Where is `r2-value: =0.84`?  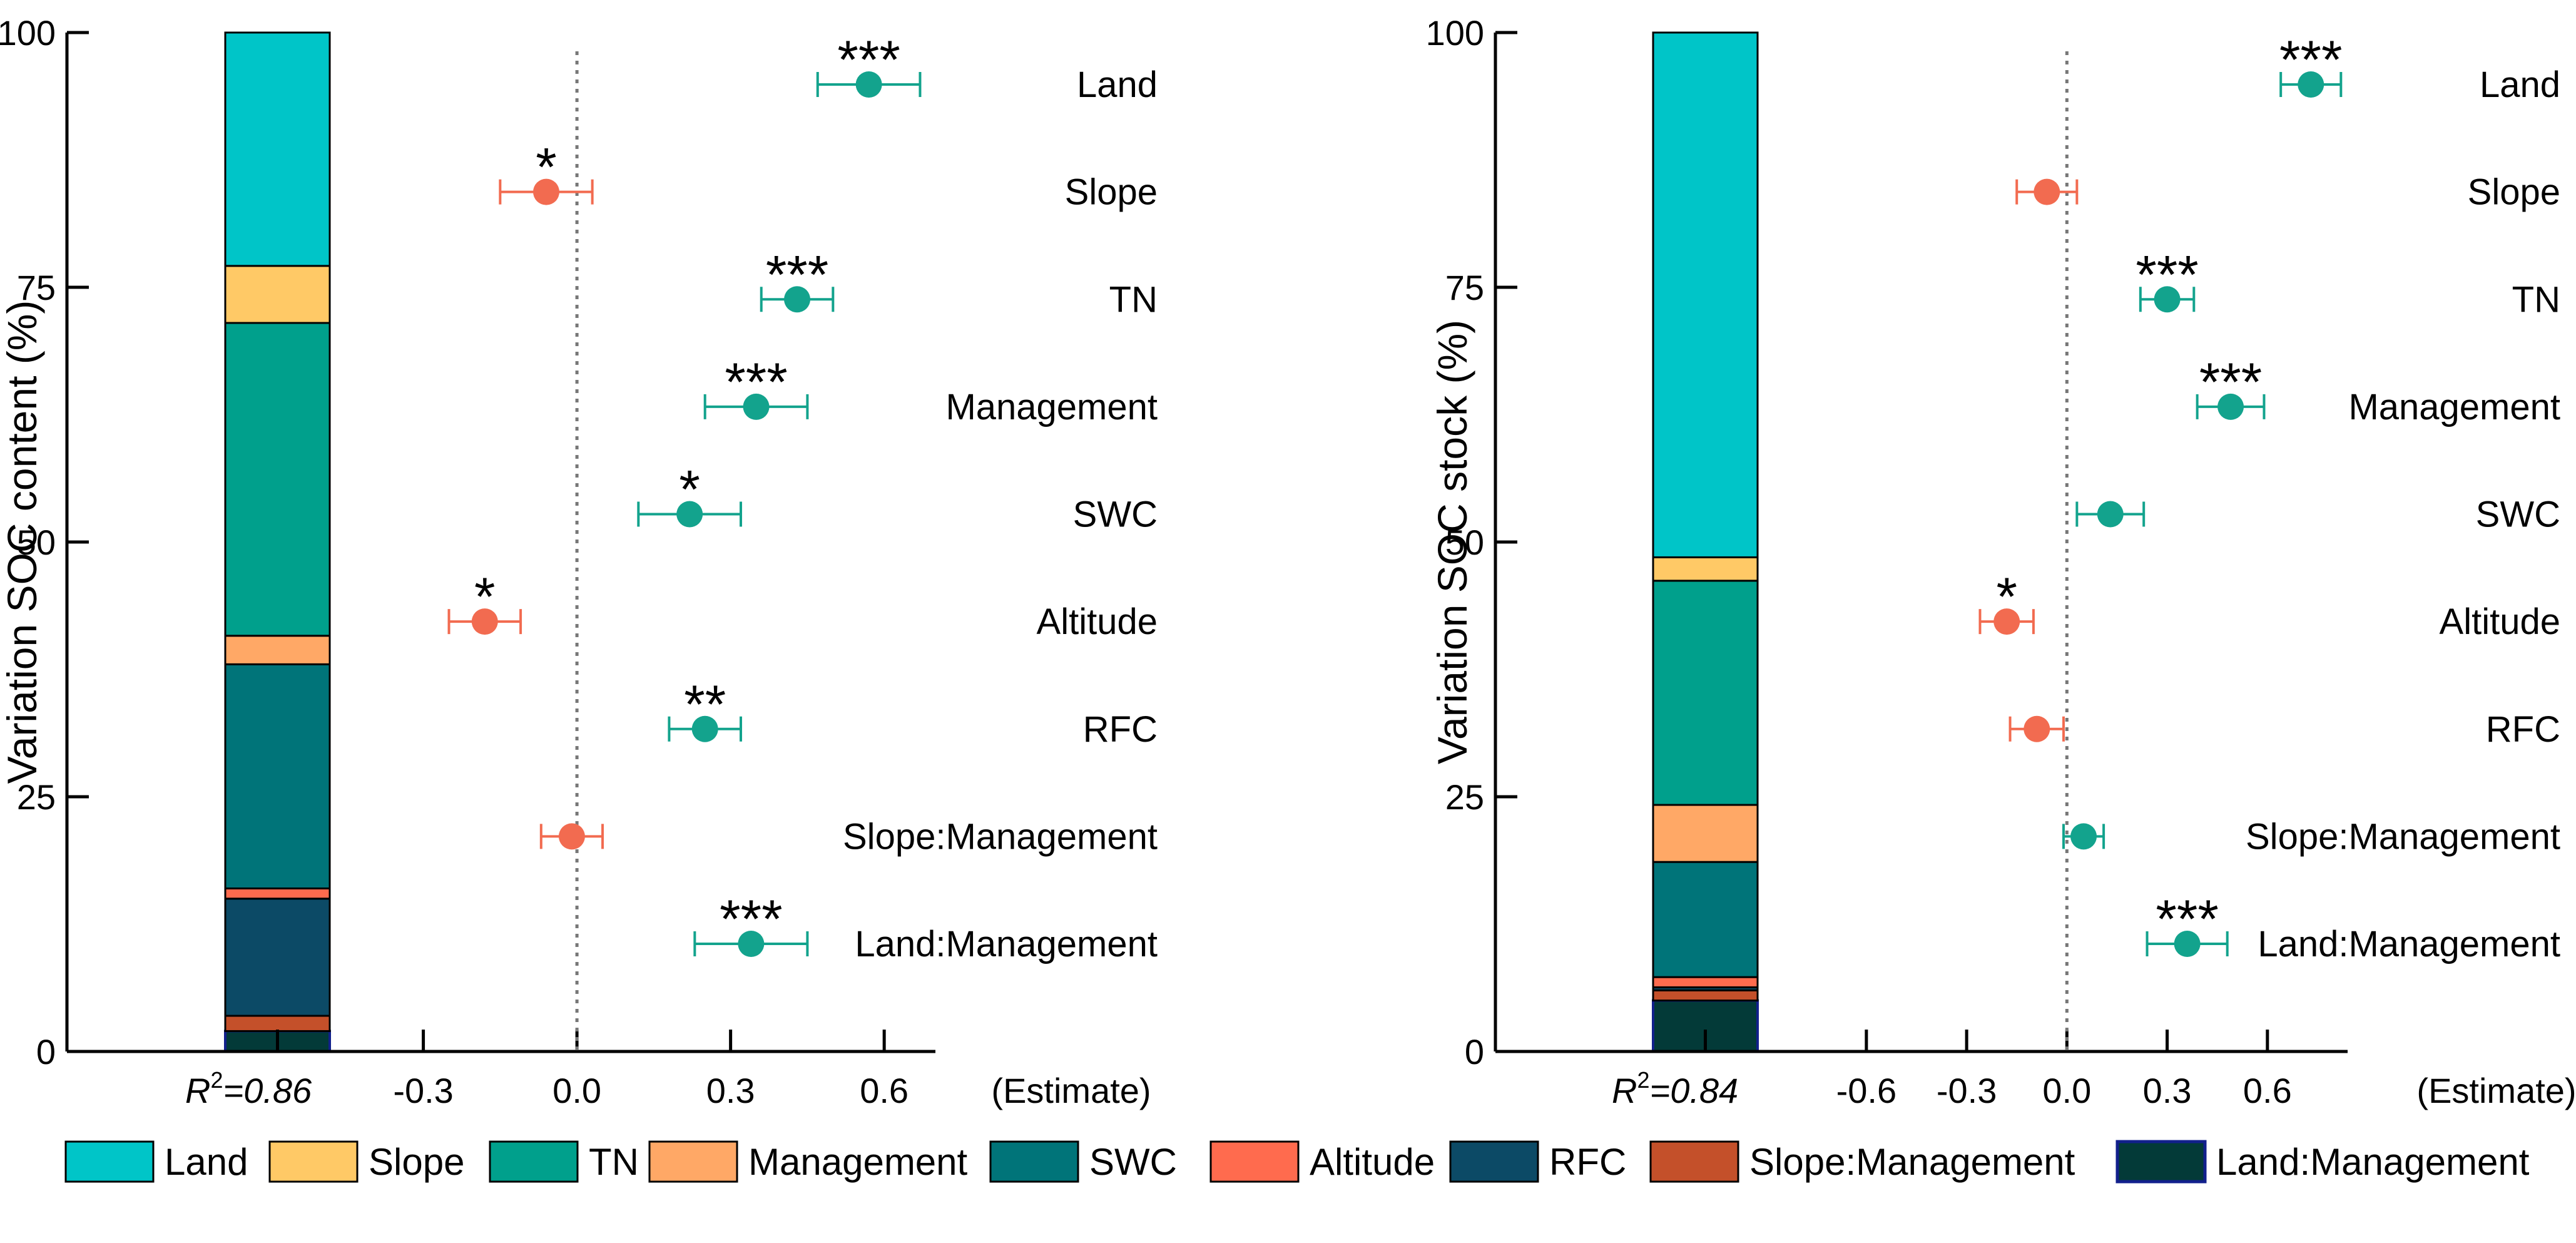
r2-value: =0.84 is located at coordinates (1694, 1090).